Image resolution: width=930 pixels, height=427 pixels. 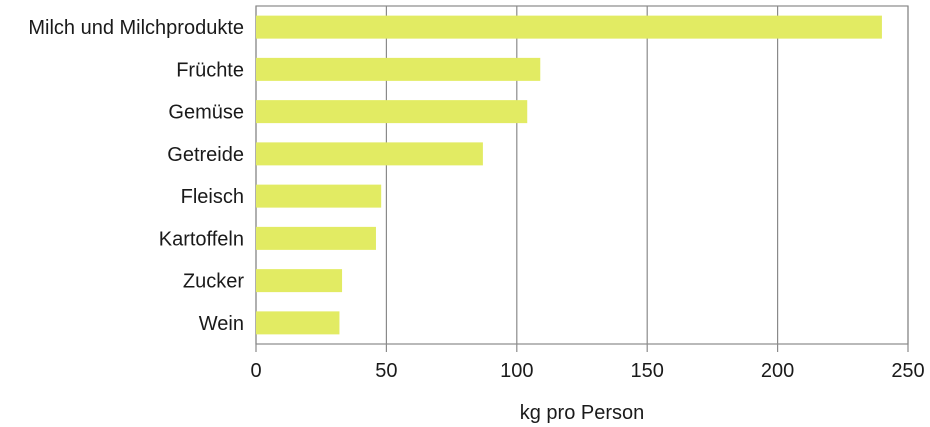 I want to click on x-axis-title: kg pro Person, so click(x=582, y=413).